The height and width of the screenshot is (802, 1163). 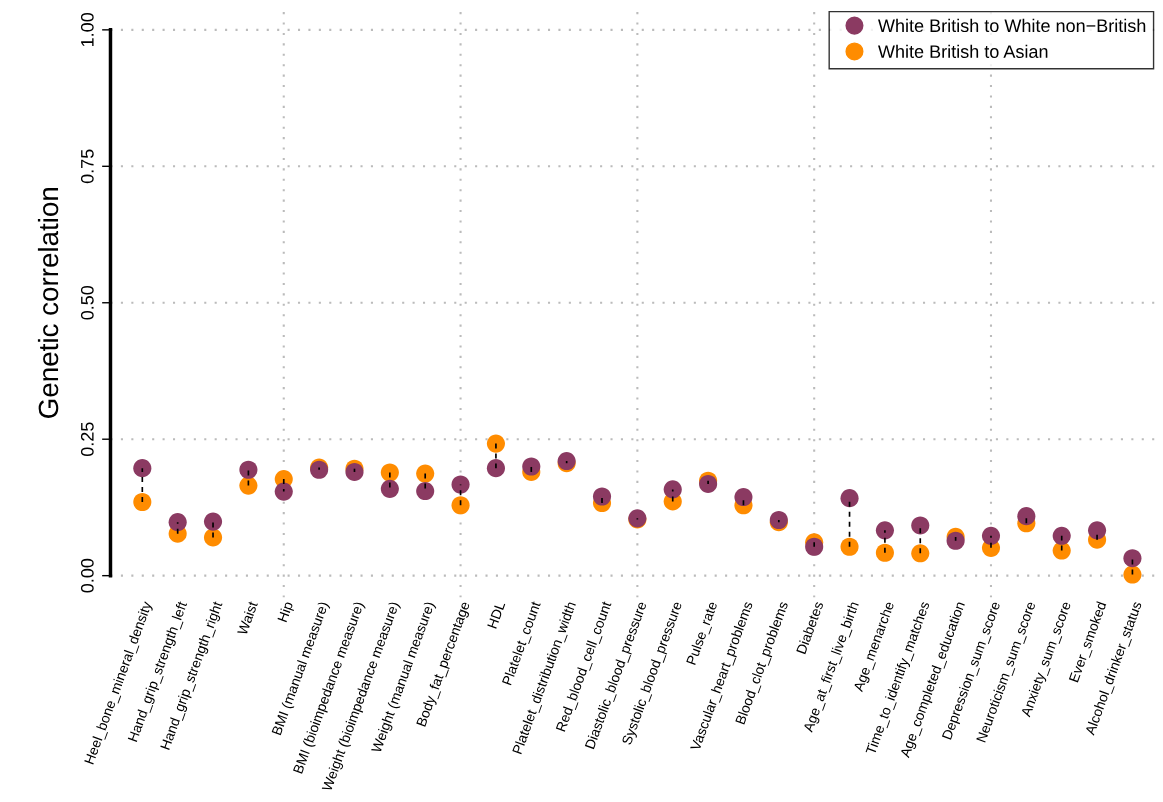 I want to click on y-tick-label: 1.00, so click(x=87, y=29).